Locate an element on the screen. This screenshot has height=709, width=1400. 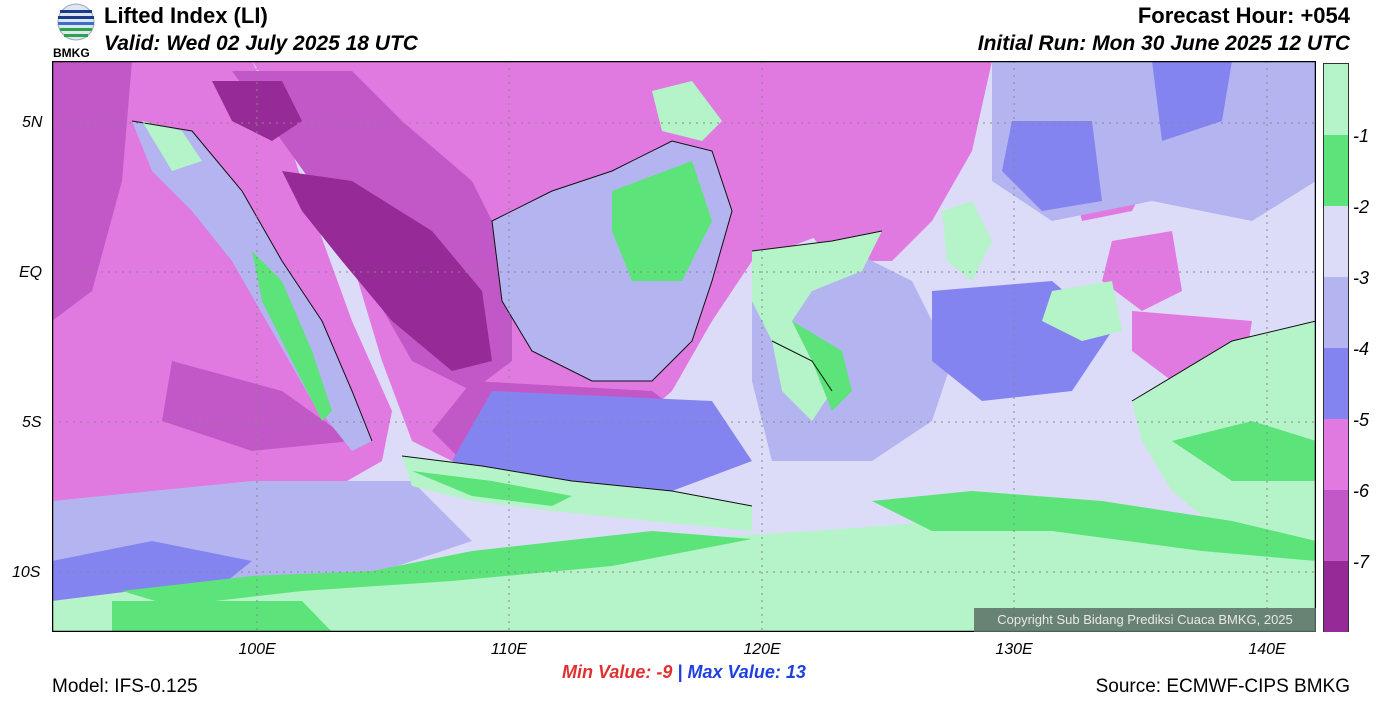
lat-label-eq: EQ is located at coordinates (31, 272).